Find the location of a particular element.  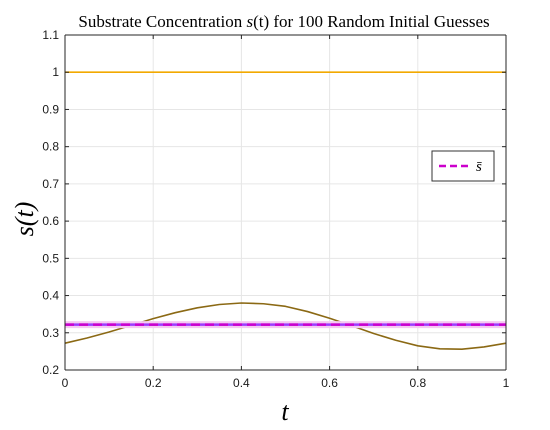

y-axis-label: s(t) is located at coordinates (24, 219).